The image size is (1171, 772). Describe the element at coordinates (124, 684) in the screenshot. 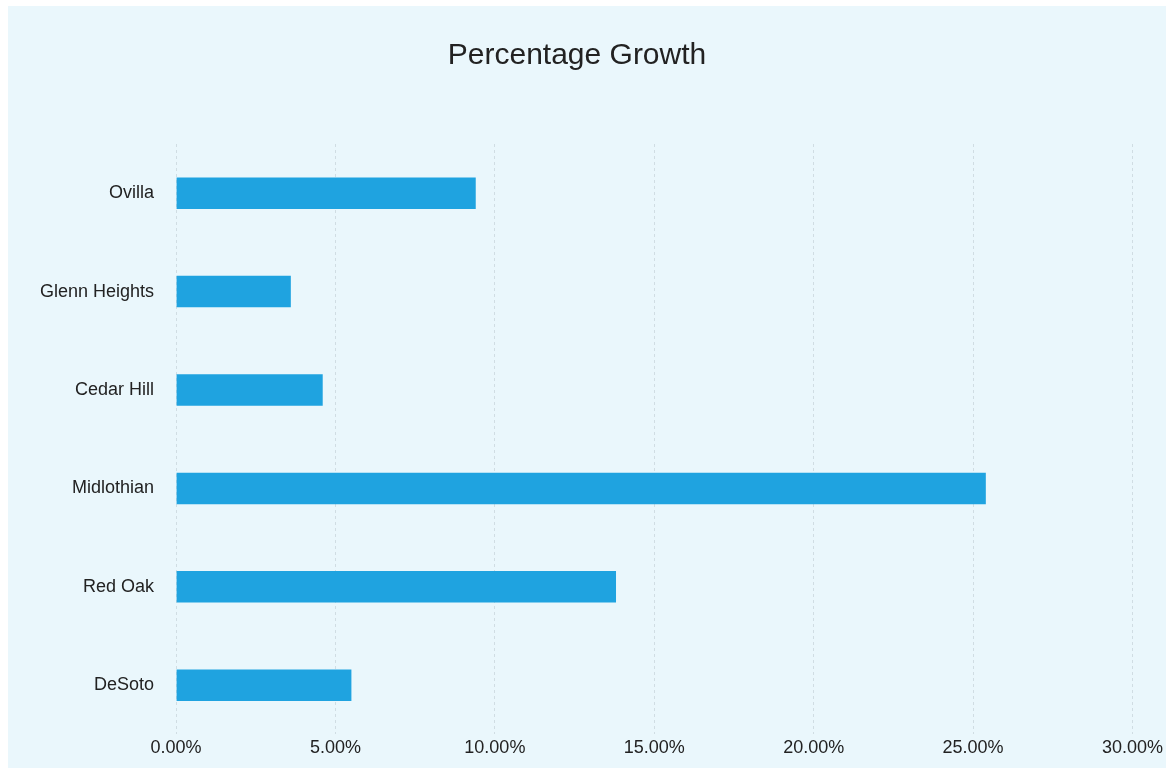

I see `y-tick-label: DeSoto` at that location.